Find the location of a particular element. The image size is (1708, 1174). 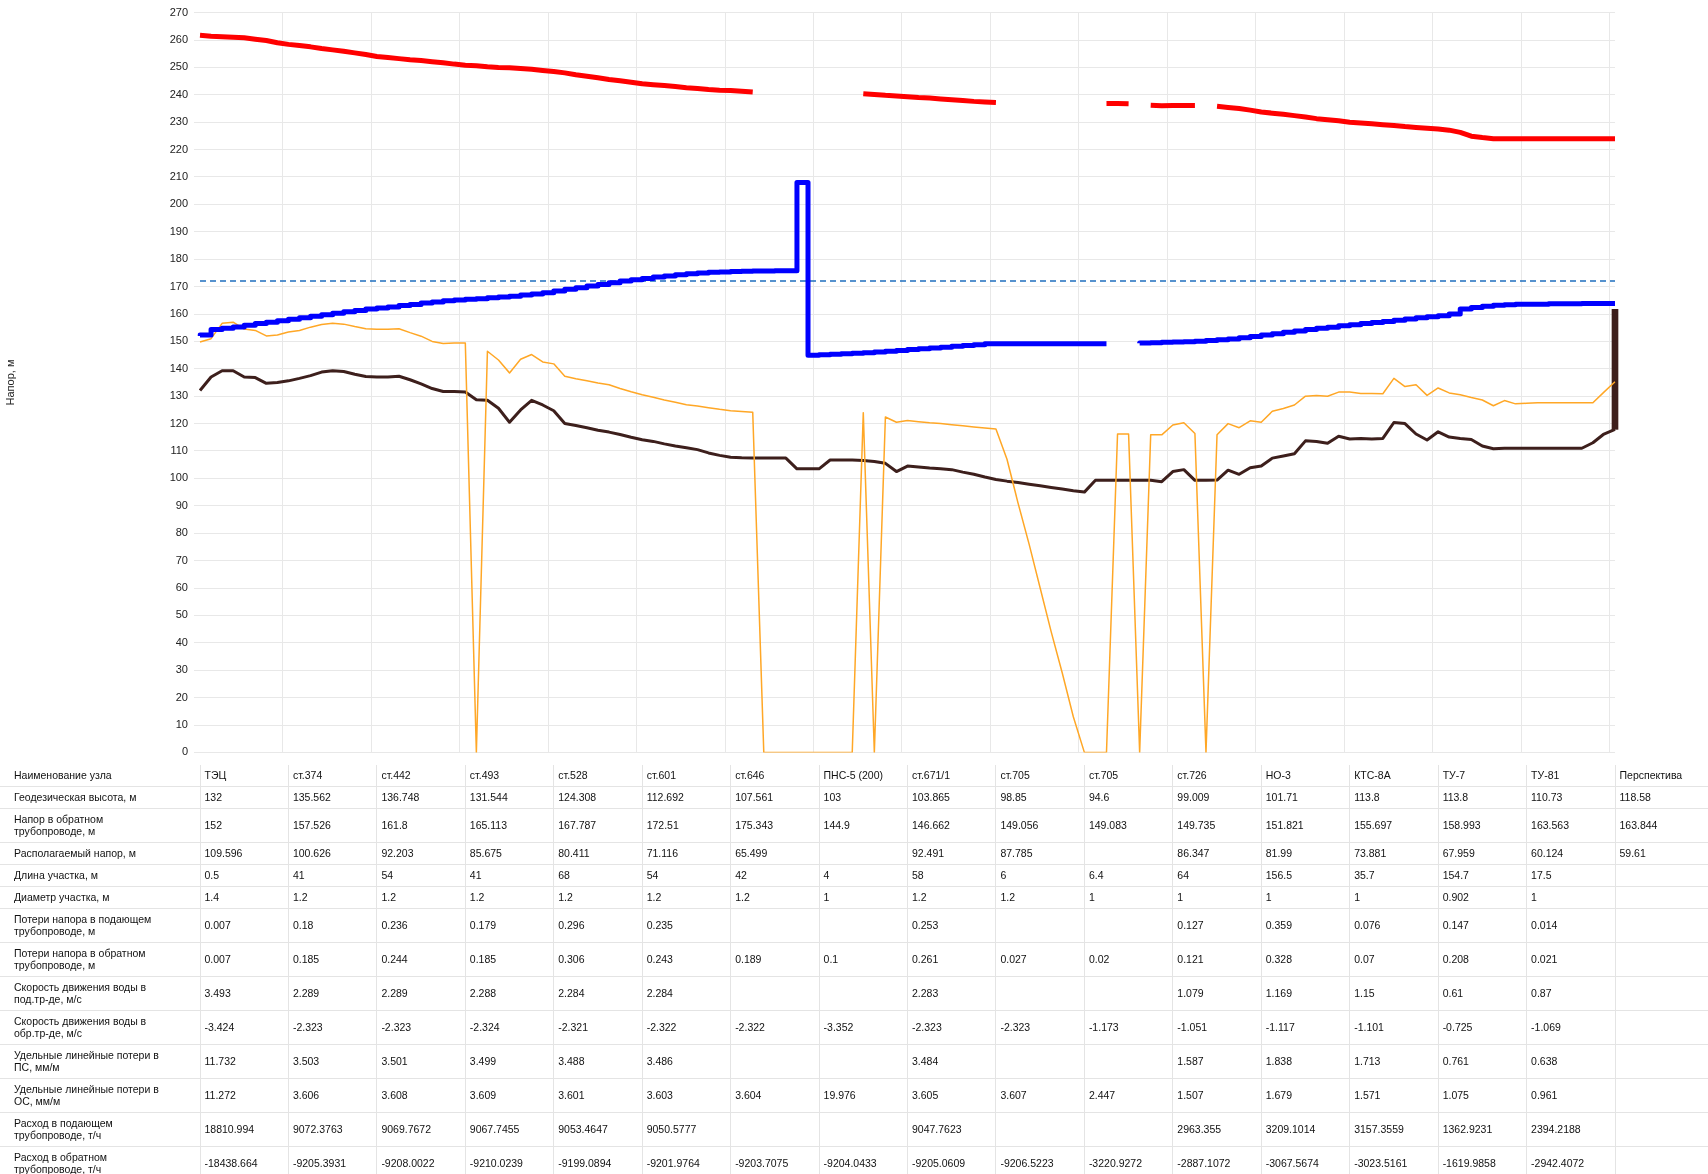

data-label: 0.638 is located at coordinates (1570, 1061).